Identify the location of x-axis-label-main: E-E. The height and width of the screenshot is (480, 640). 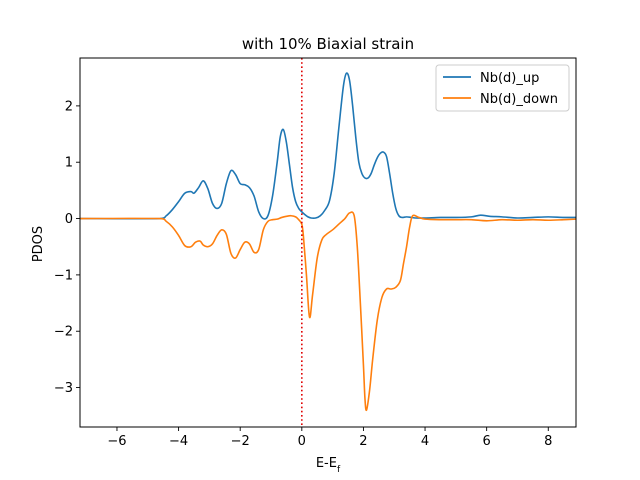
(326, 463).